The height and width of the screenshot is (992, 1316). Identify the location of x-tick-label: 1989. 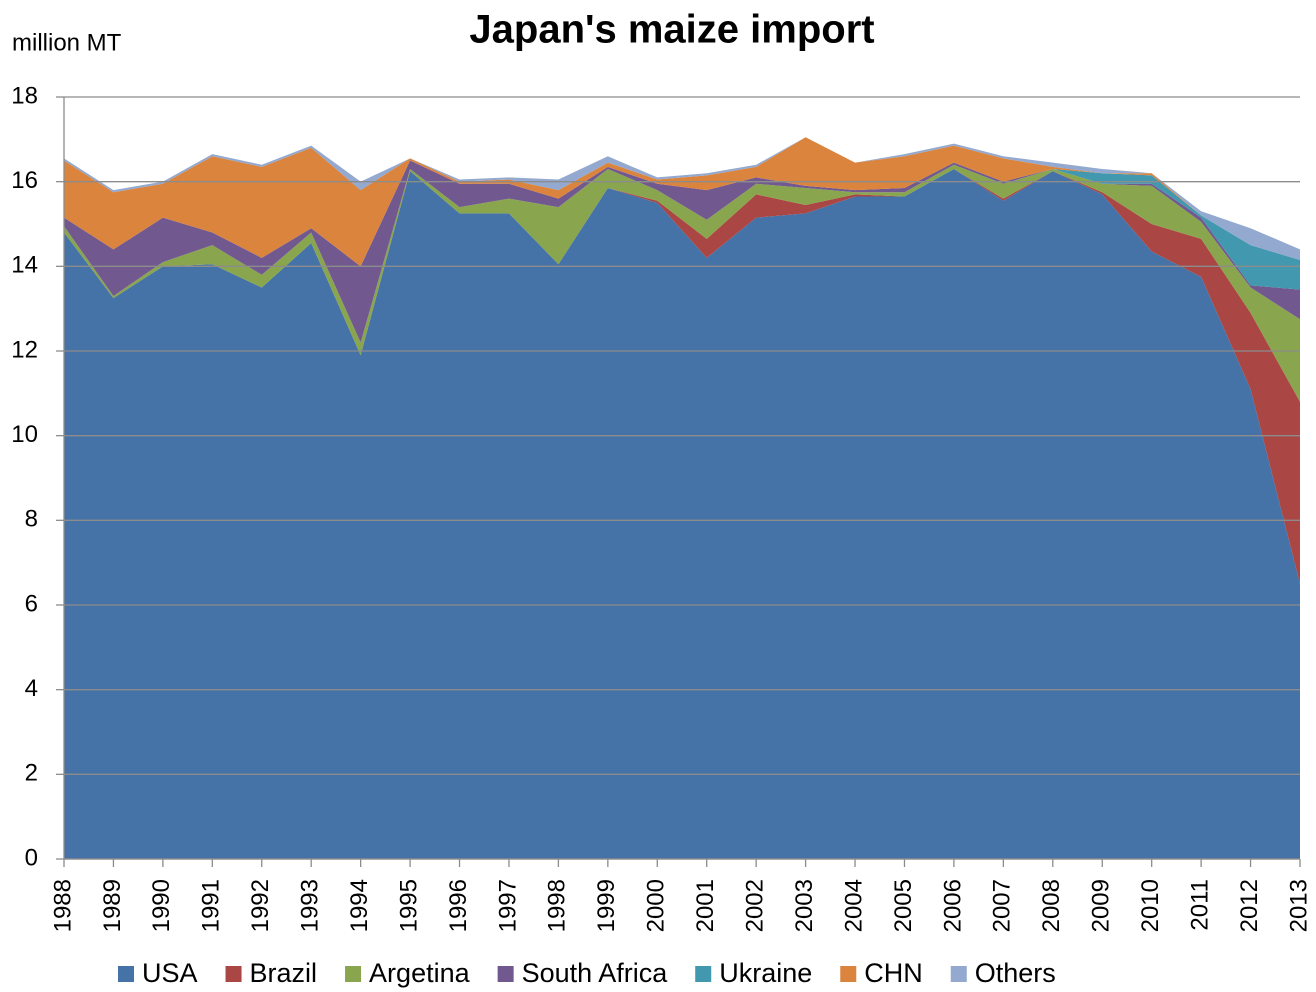
(112, 905).